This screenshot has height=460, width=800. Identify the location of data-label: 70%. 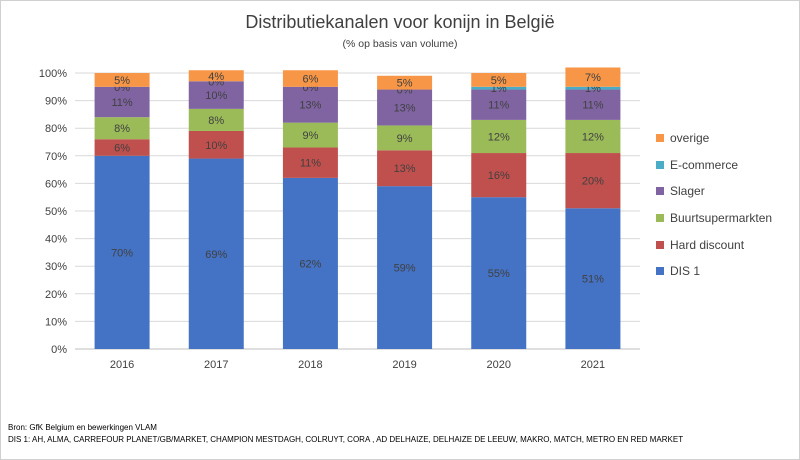
(122, 253).